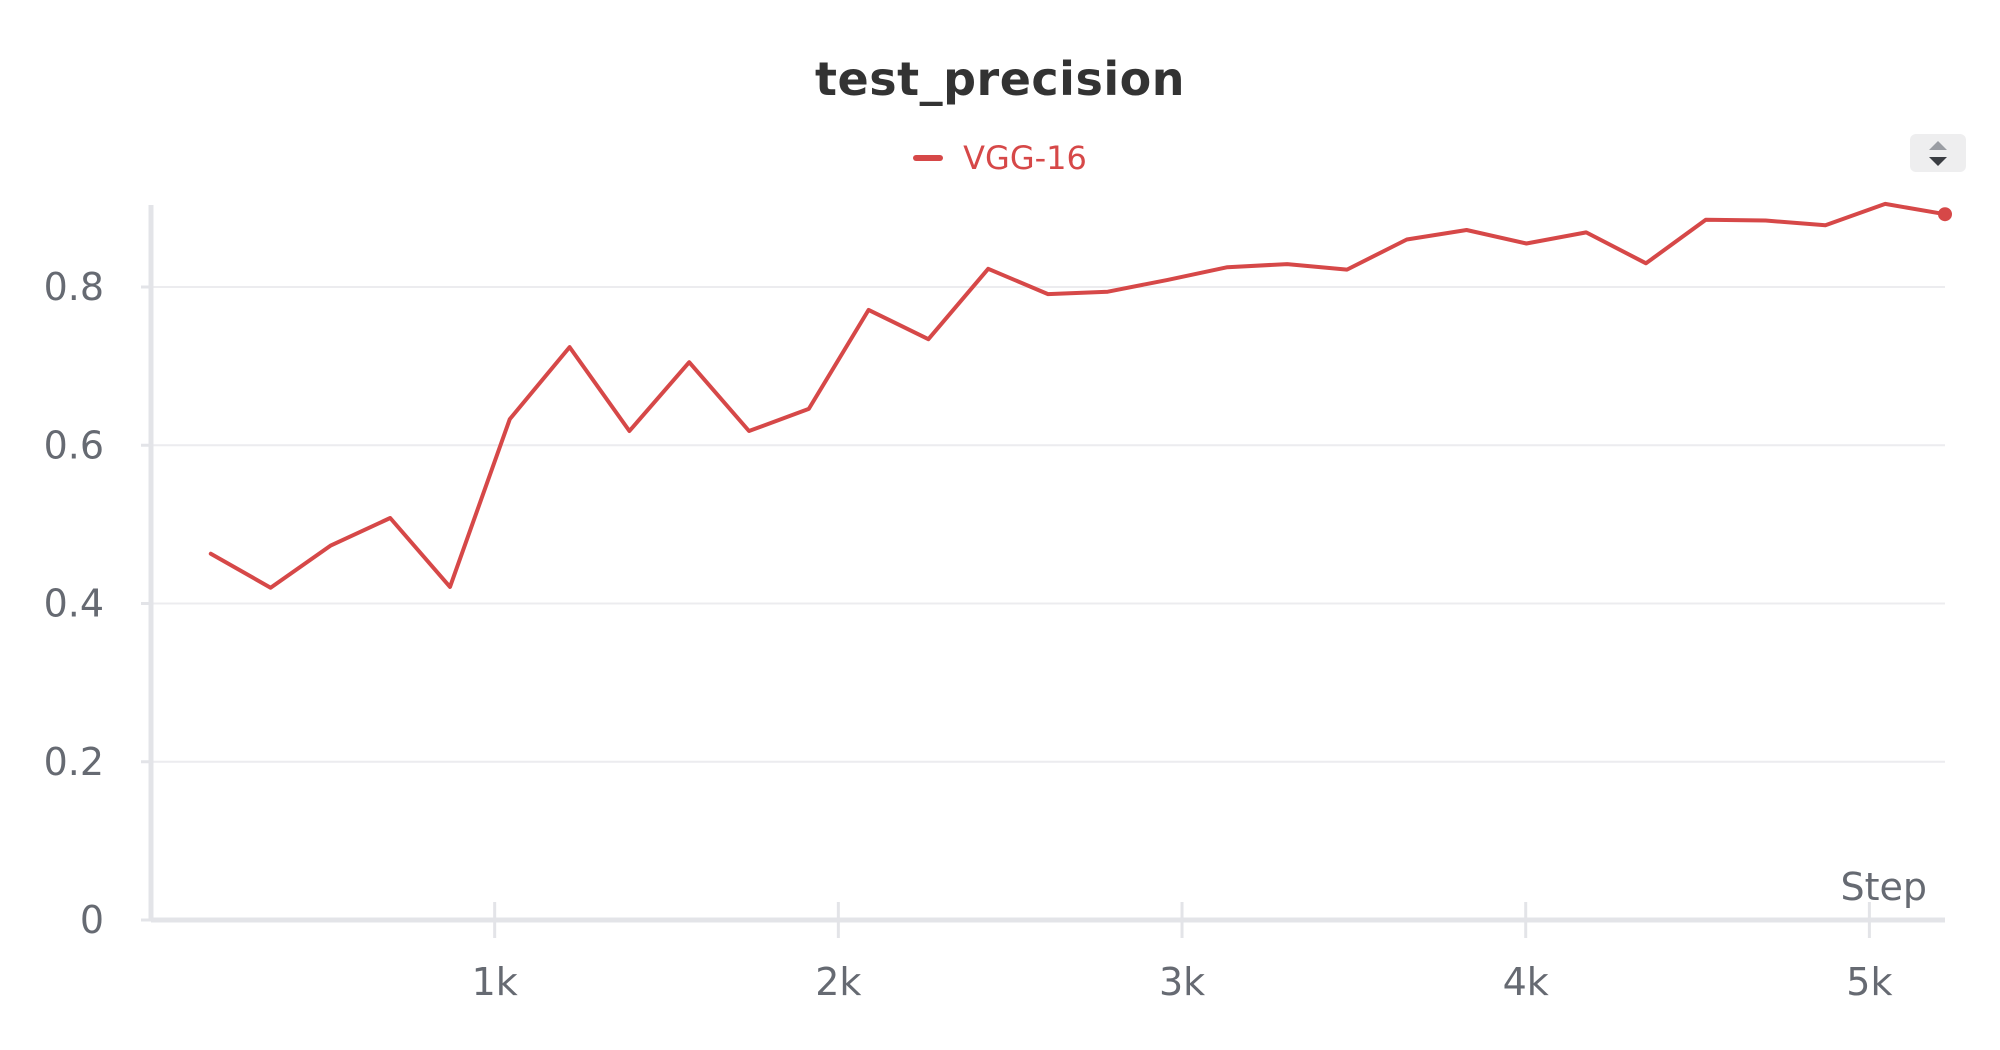 Image resolution: width=2000 pixels, height=1050 pixels. Describe the element at coordinates (1025, 158) in the screenshot. I see `legend-label: VGG-16` at that location.